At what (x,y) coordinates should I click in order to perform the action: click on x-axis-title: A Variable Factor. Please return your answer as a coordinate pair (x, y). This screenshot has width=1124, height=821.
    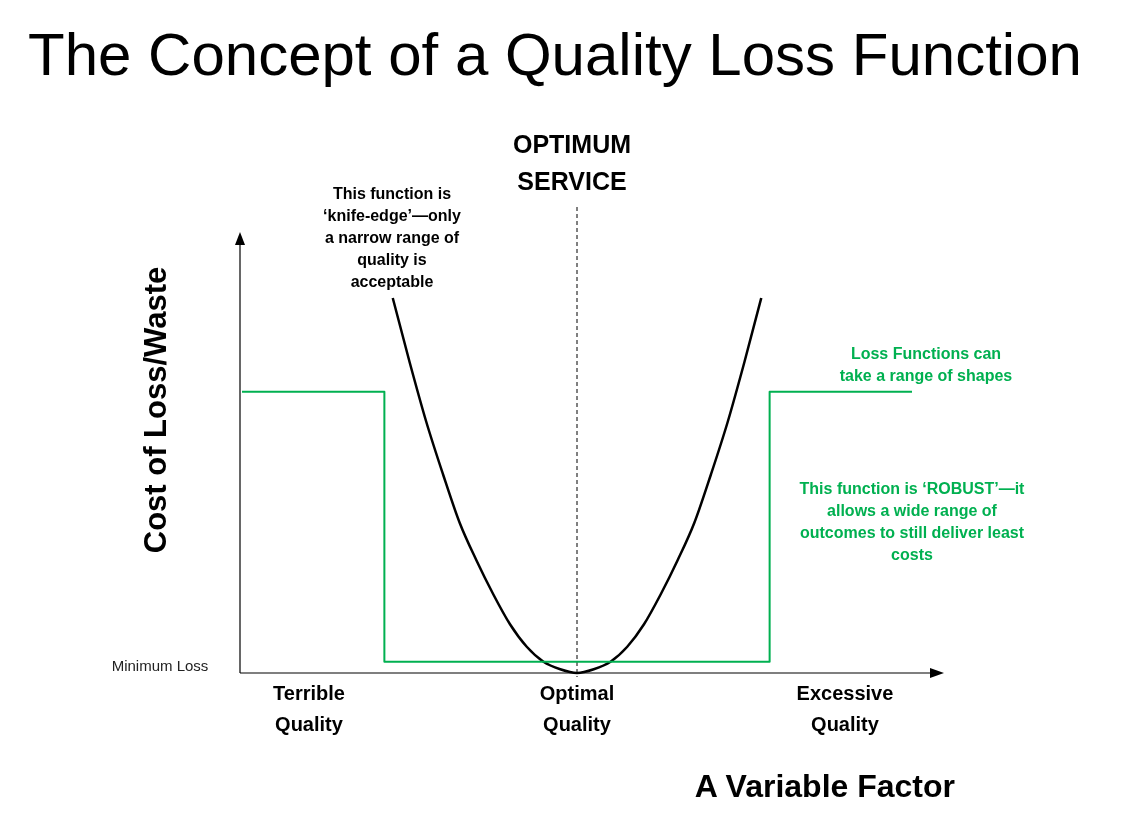
    Looking at the image, I should click on (824, 786).